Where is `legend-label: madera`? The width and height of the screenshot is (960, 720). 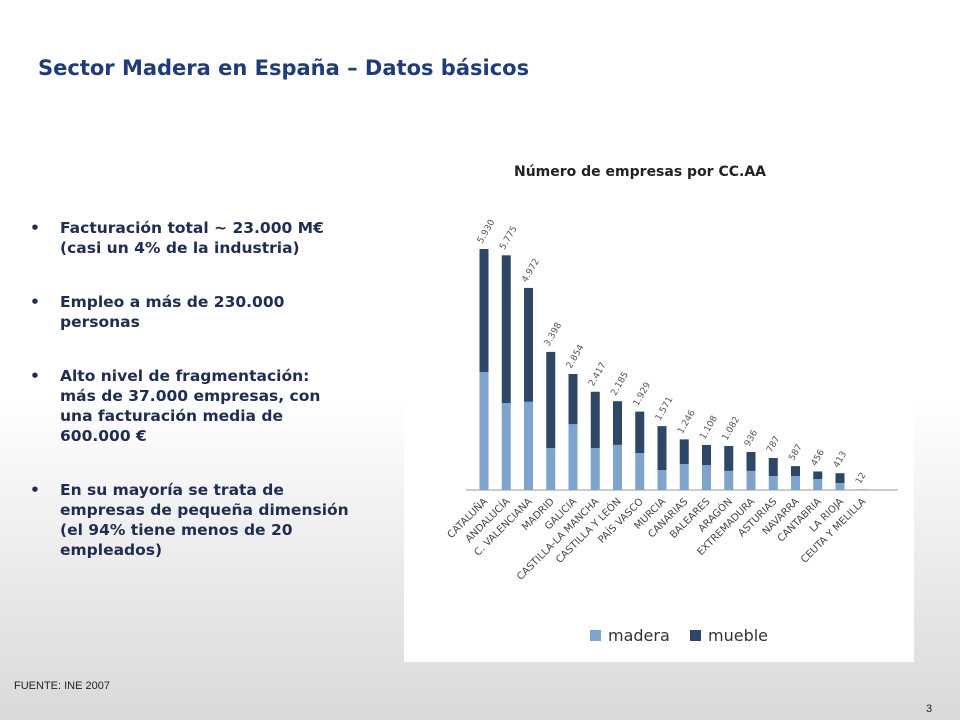
legend-label: madera is located at coordinates (639, 635).